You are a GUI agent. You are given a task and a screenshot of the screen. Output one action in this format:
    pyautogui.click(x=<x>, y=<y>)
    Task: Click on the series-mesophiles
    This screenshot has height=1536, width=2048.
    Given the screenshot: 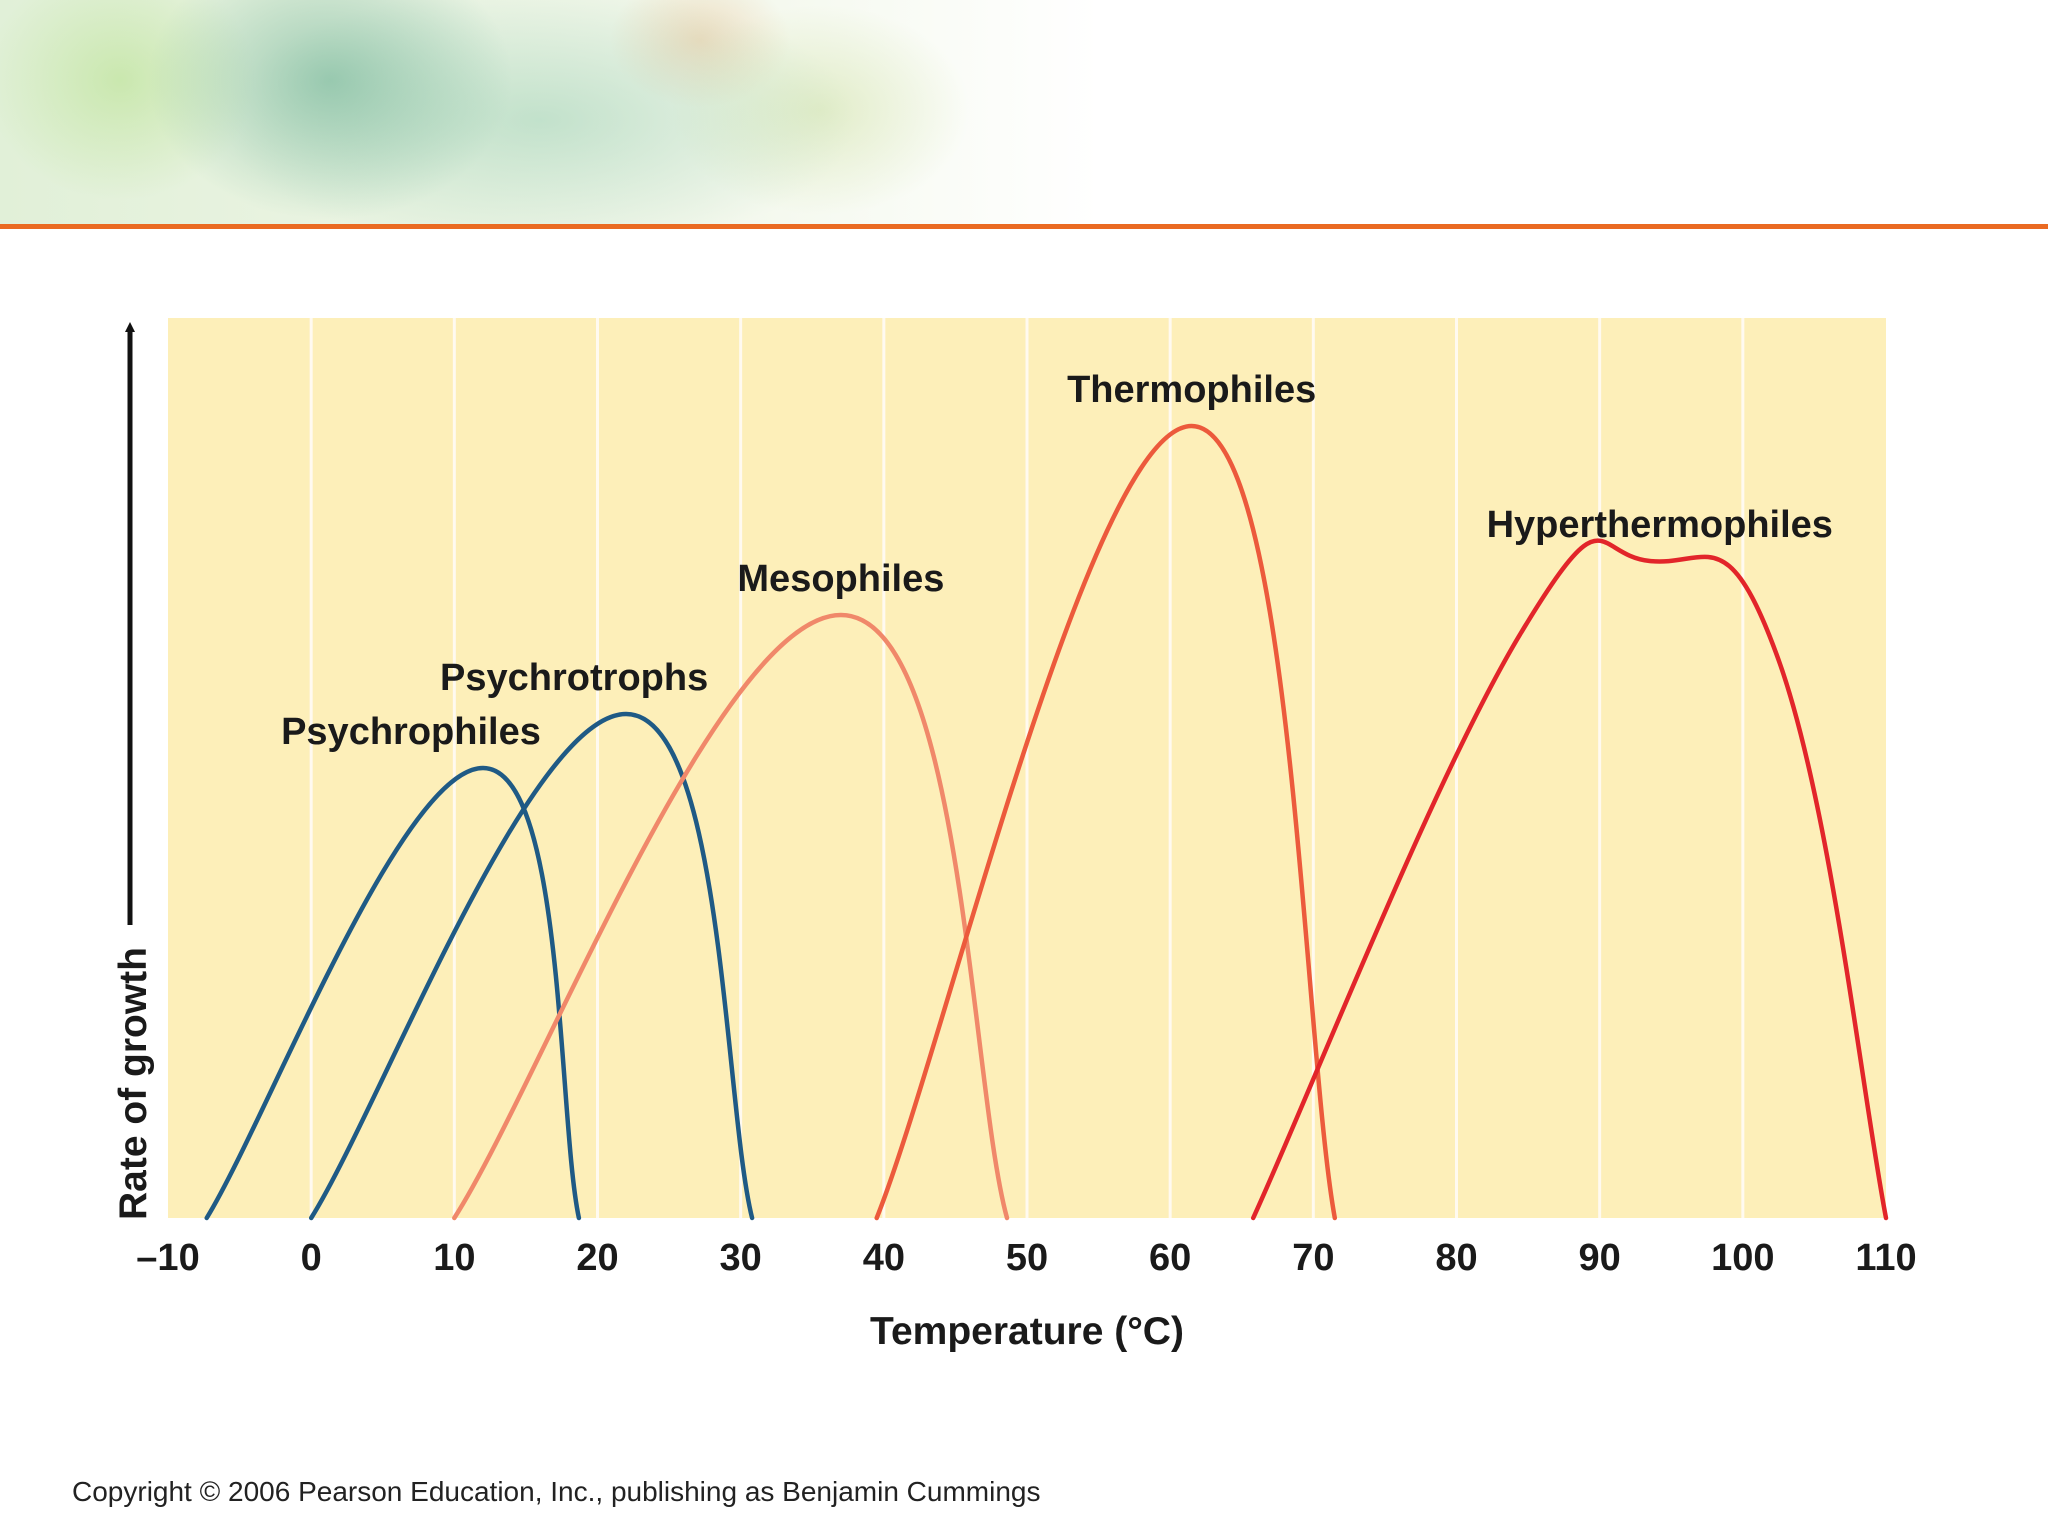 What is the action you would take?
    pyautogui.click(x=731, y=916)
    